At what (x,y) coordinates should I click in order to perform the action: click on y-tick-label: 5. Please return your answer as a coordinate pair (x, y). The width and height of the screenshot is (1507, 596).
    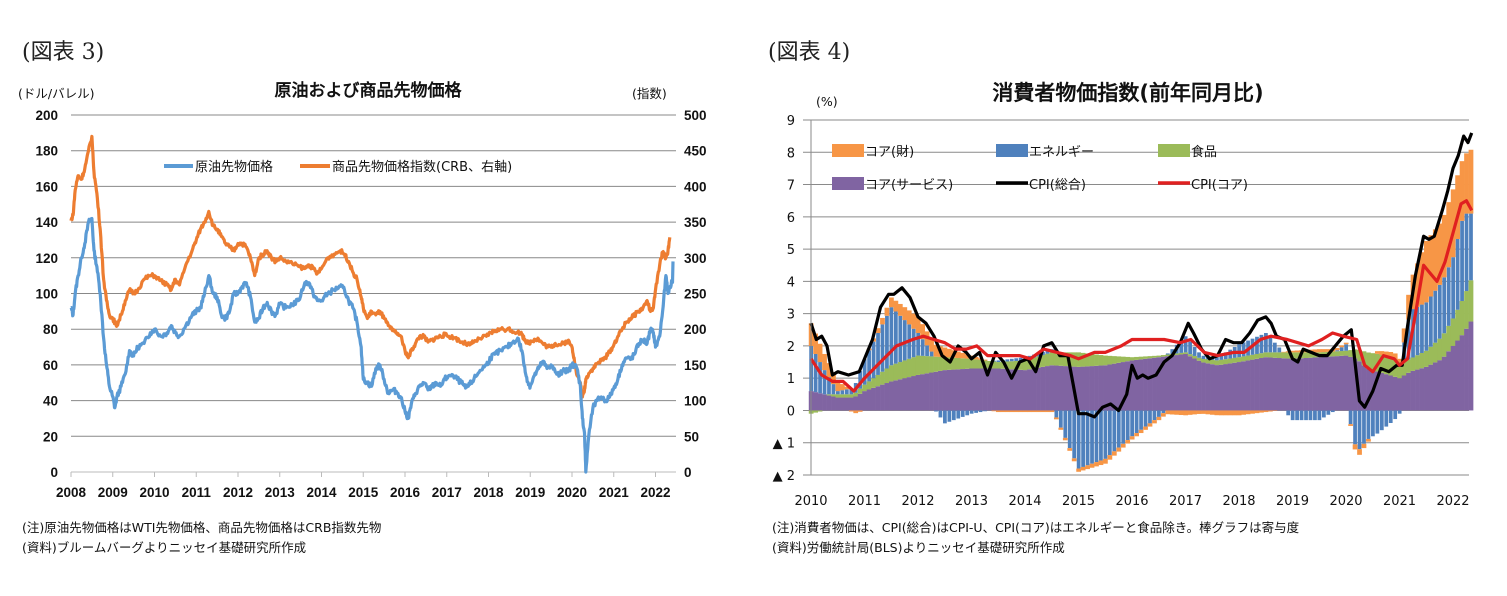
    Looking at the image, I should click on (791, 250).